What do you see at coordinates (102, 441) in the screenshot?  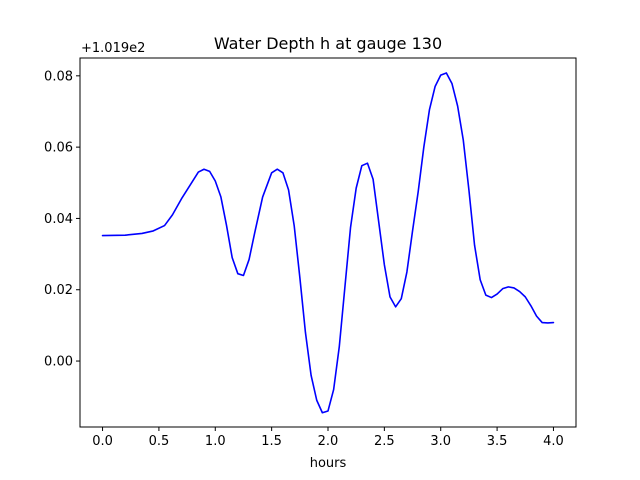 I see `x-tick-label: 0.0` at bounding box center [102, 441].